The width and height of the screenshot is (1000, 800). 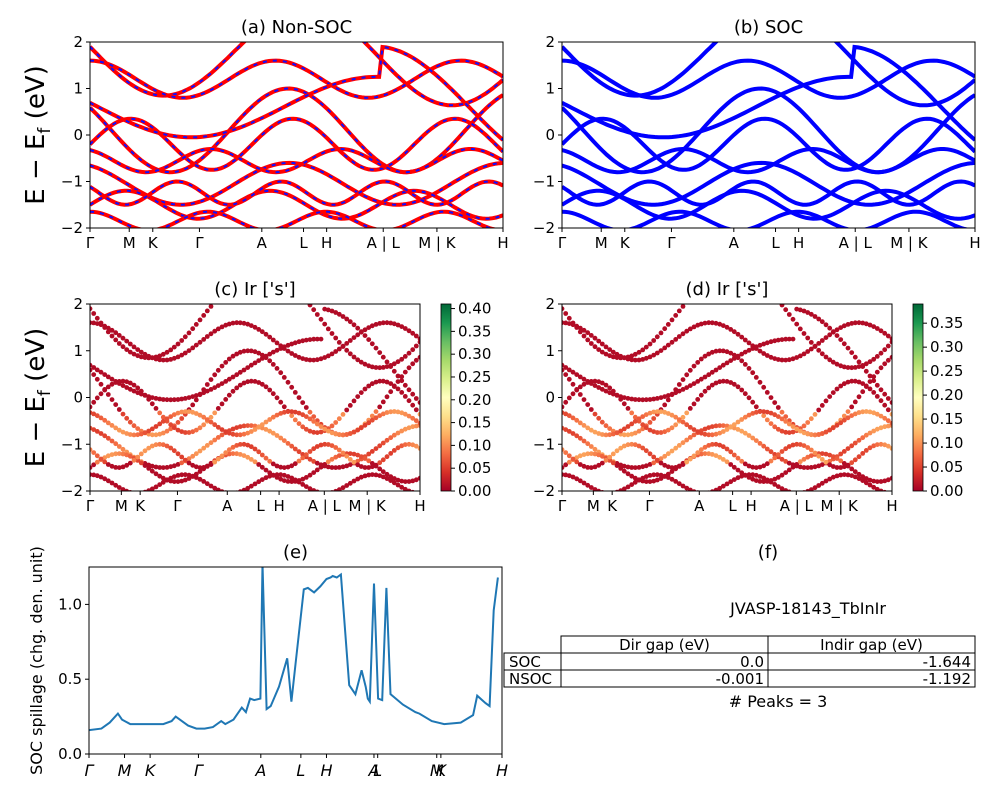 I want to click on table-cell-value: -1.644, so click(x=947, y=662).